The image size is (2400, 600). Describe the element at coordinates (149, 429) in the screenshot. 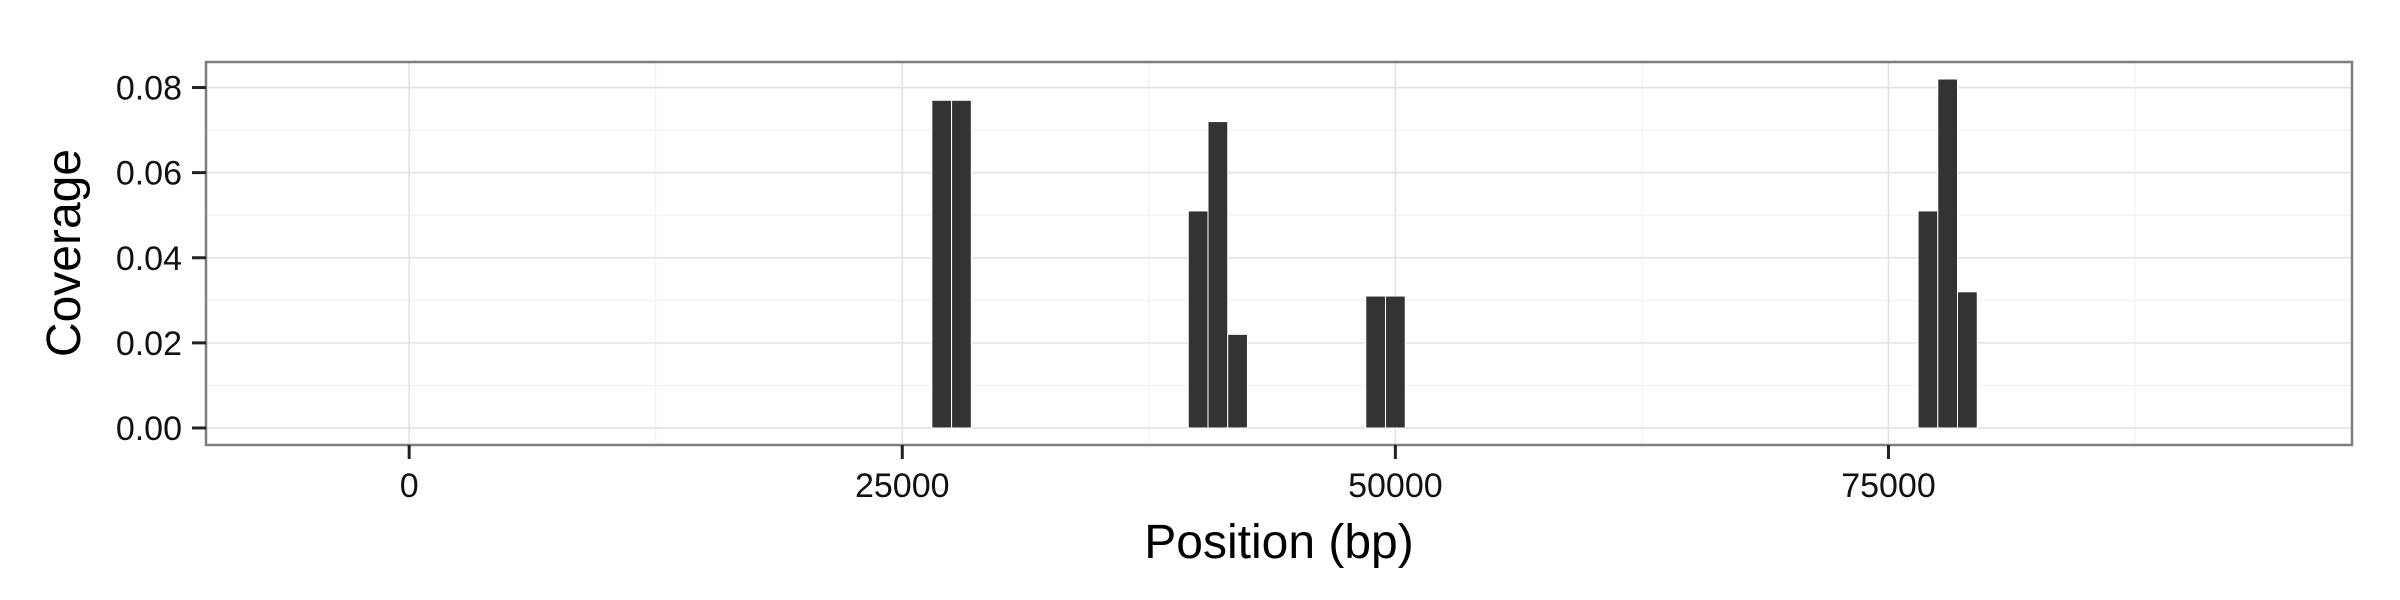

I see `y-tick-label: 0.00` at that location.